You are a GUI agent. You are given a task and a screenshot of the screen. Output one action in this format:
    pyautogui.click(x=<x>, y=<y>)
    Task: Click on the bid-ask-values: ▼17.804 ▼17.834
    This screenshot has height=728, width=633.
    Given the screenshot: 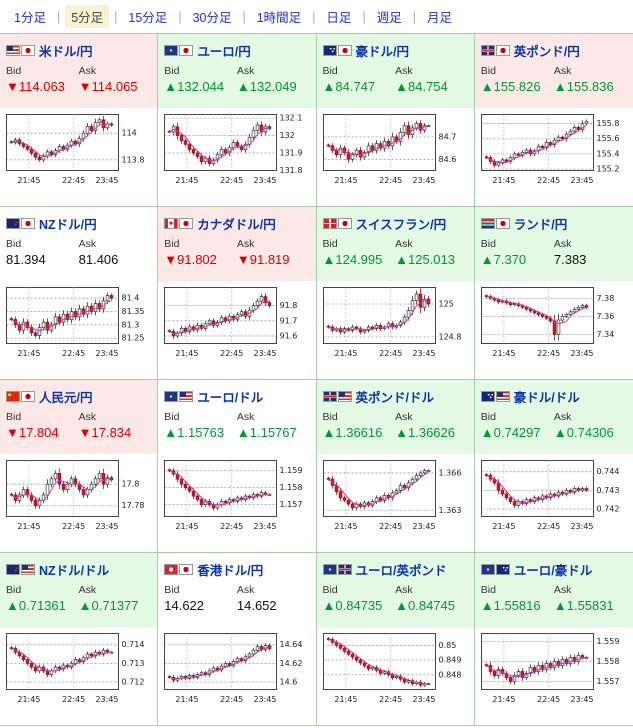 What is the action you would take?
    pyautogui.click(x=78, y=432)
    